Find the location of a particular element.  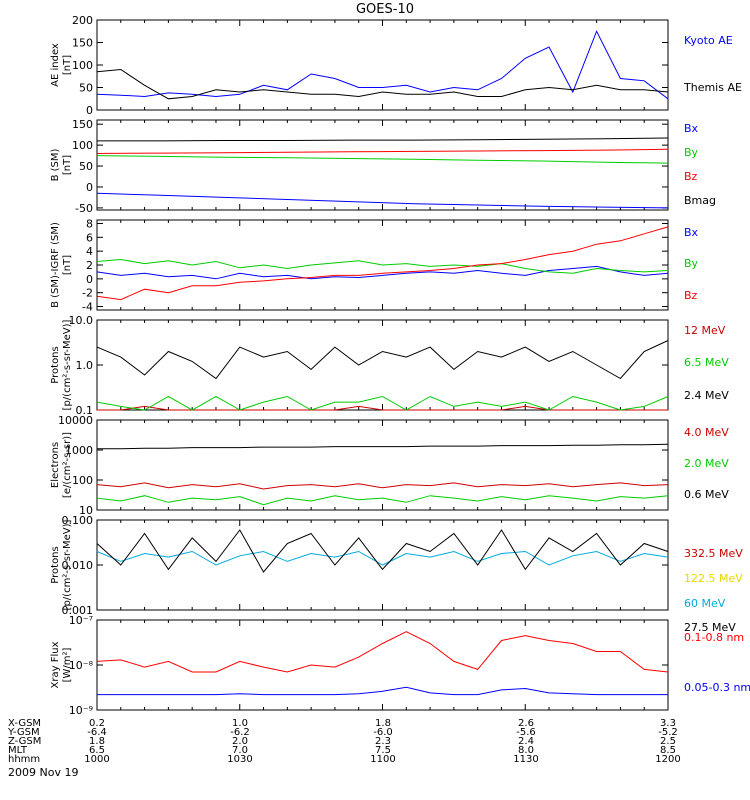

footer-row-label: hhmm is located at coordinates (24, 759).